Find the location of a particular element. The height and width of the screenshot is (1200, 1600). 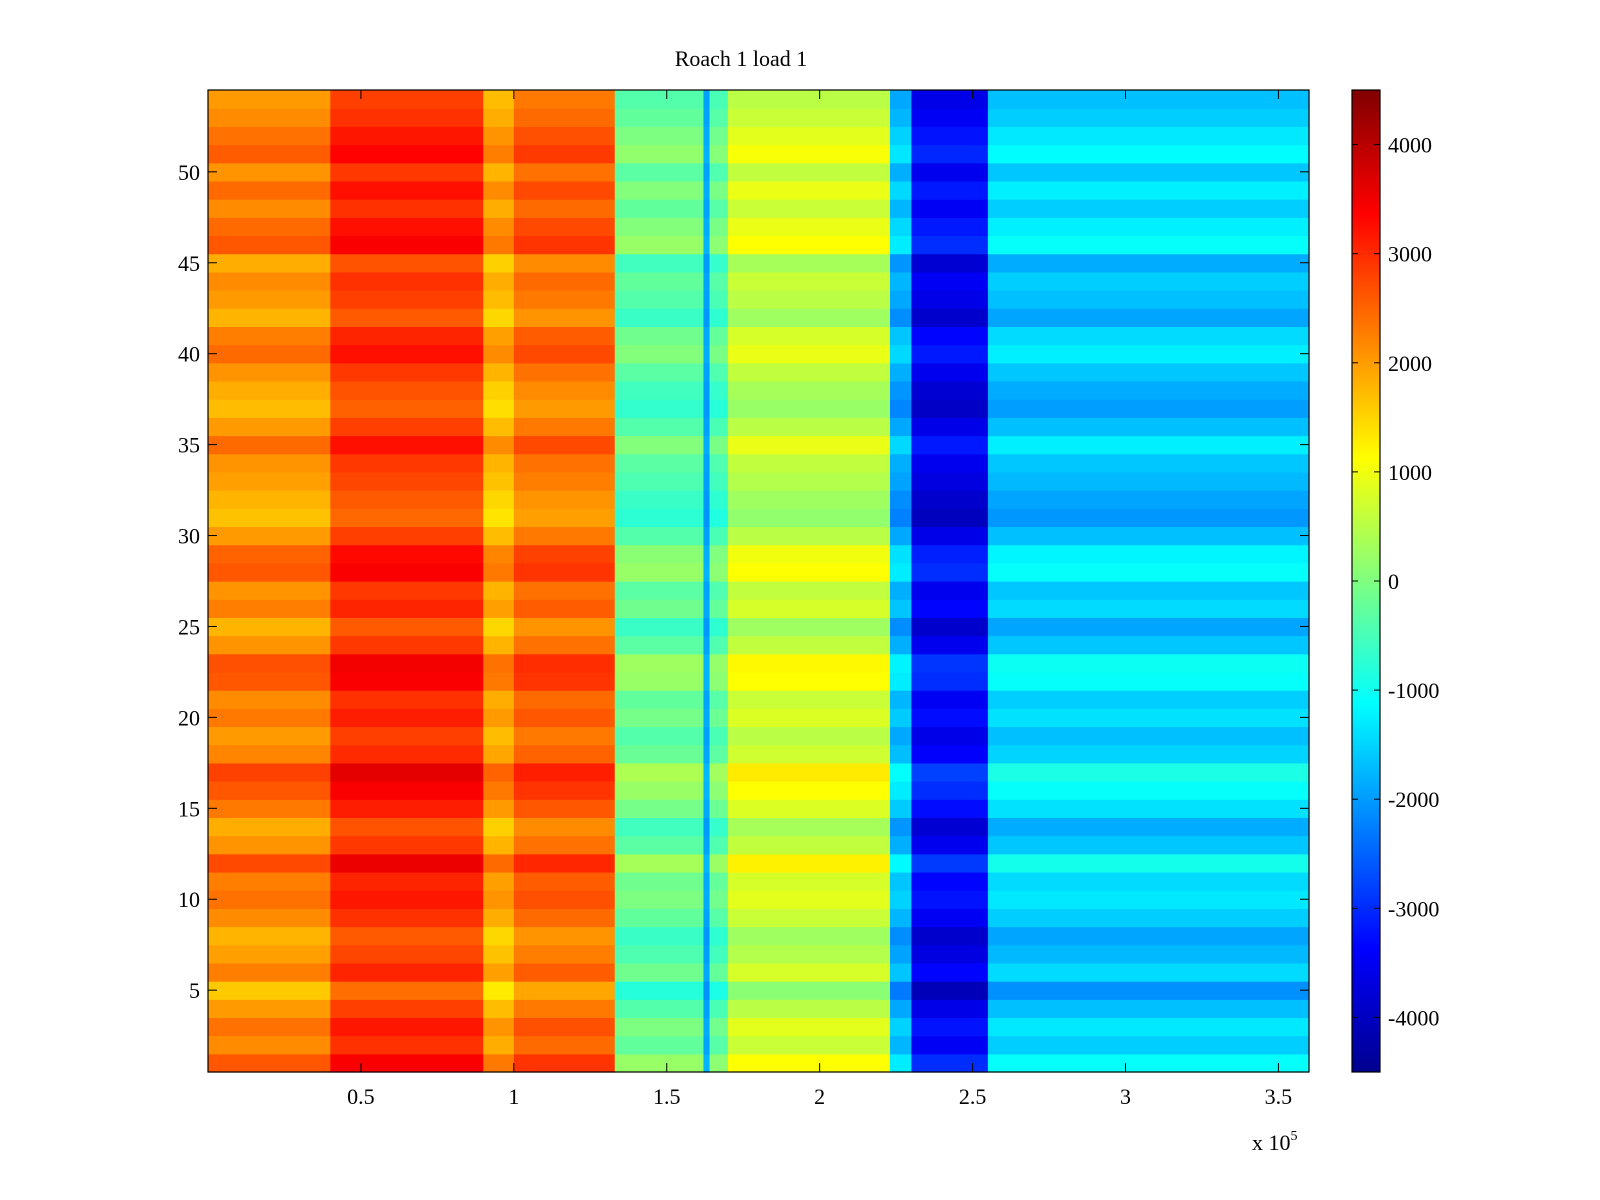

y-tick-label: 30 is located at coordinates (189, 536).